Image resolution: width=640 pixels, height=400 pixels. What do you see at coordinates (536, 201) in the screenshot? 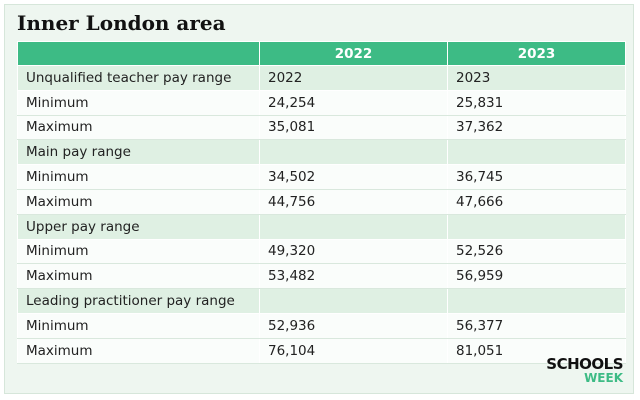
I see `table-cell: 47,666` at bounding box center [536, 201].